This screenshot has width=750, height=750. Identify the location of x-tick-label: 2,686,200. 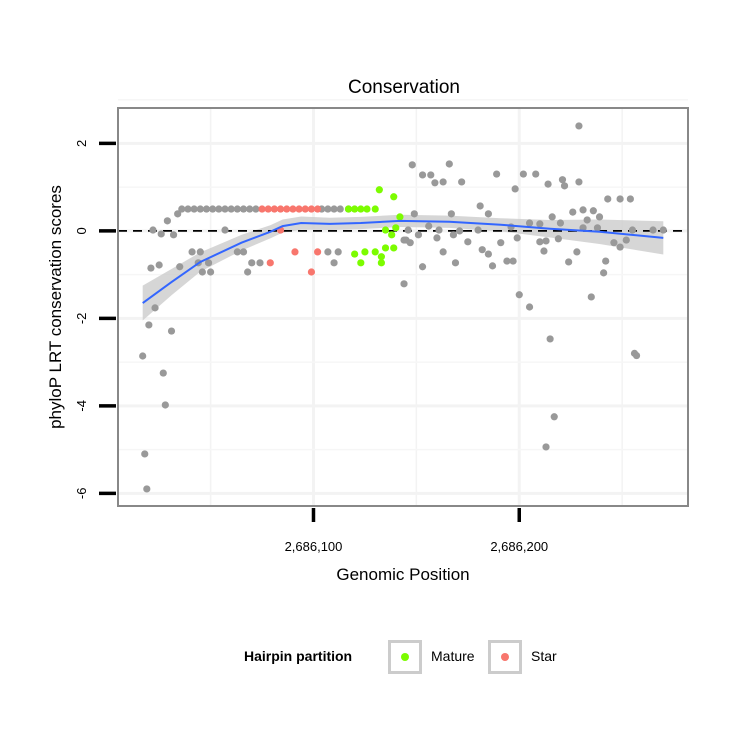
(519, 546).